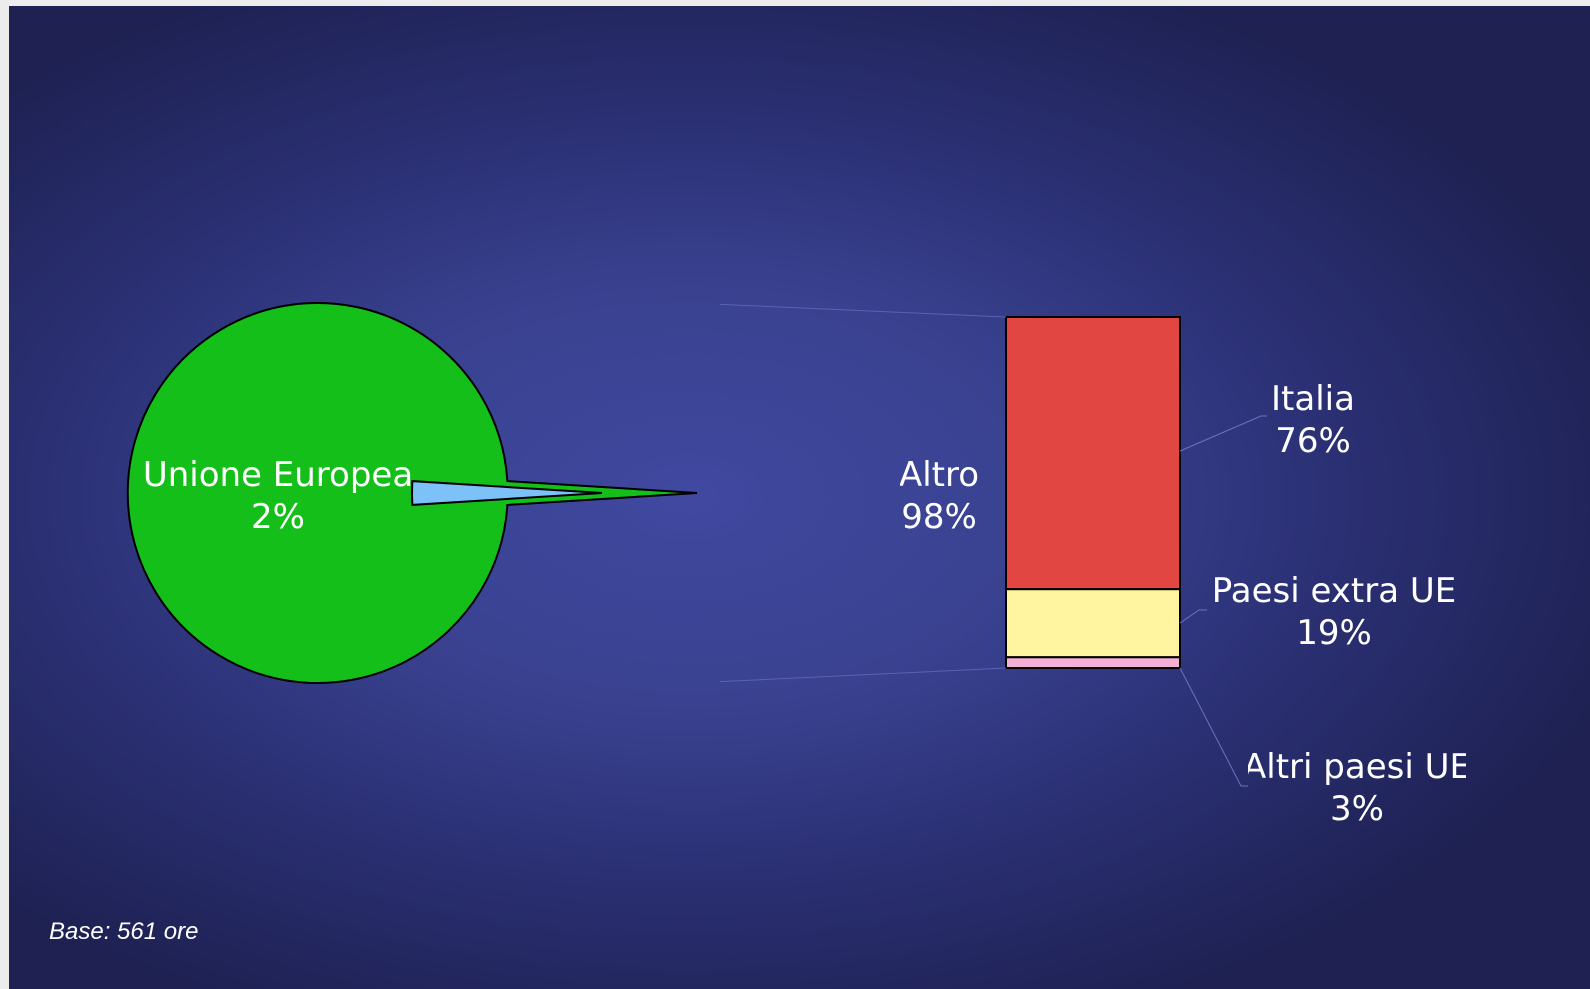  Describe the element at coordinates (1213, 727) in the screenshot. I see `leader-line-altri-paesi-ue` at that location.